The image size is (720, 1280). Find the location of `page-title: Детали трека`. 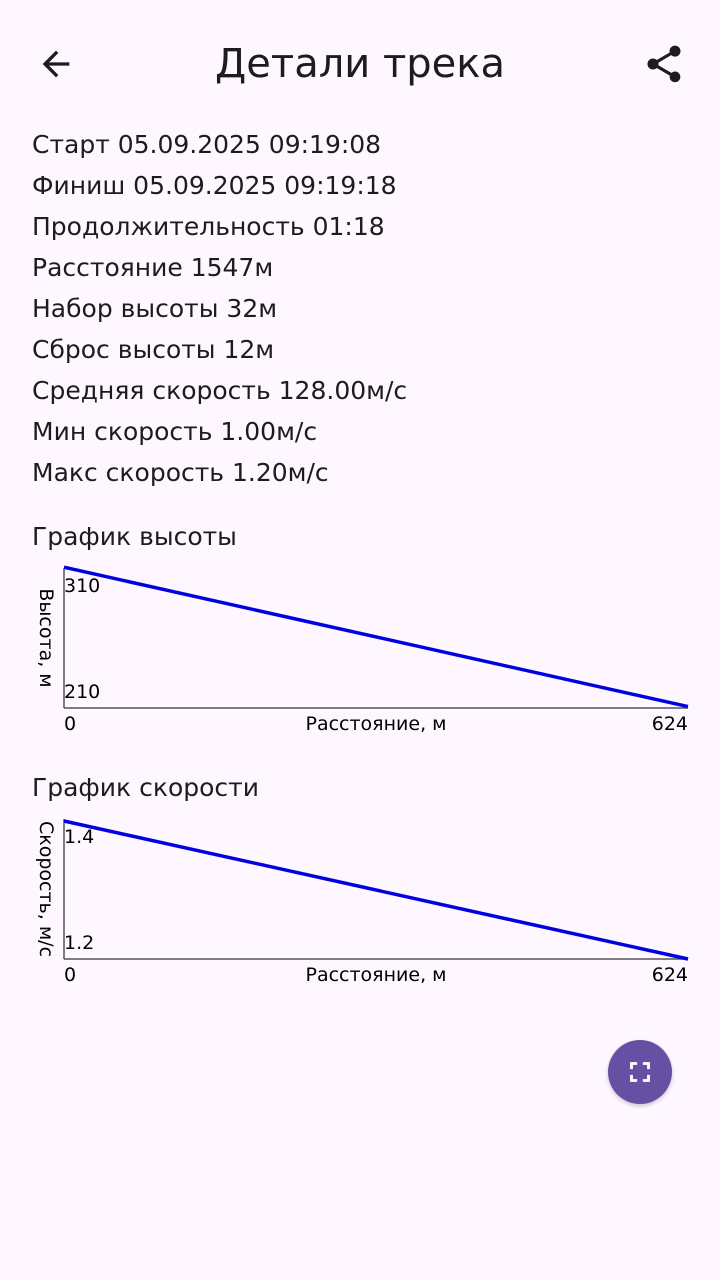

page-title: Детали трека is located at coordinates (360, 64).